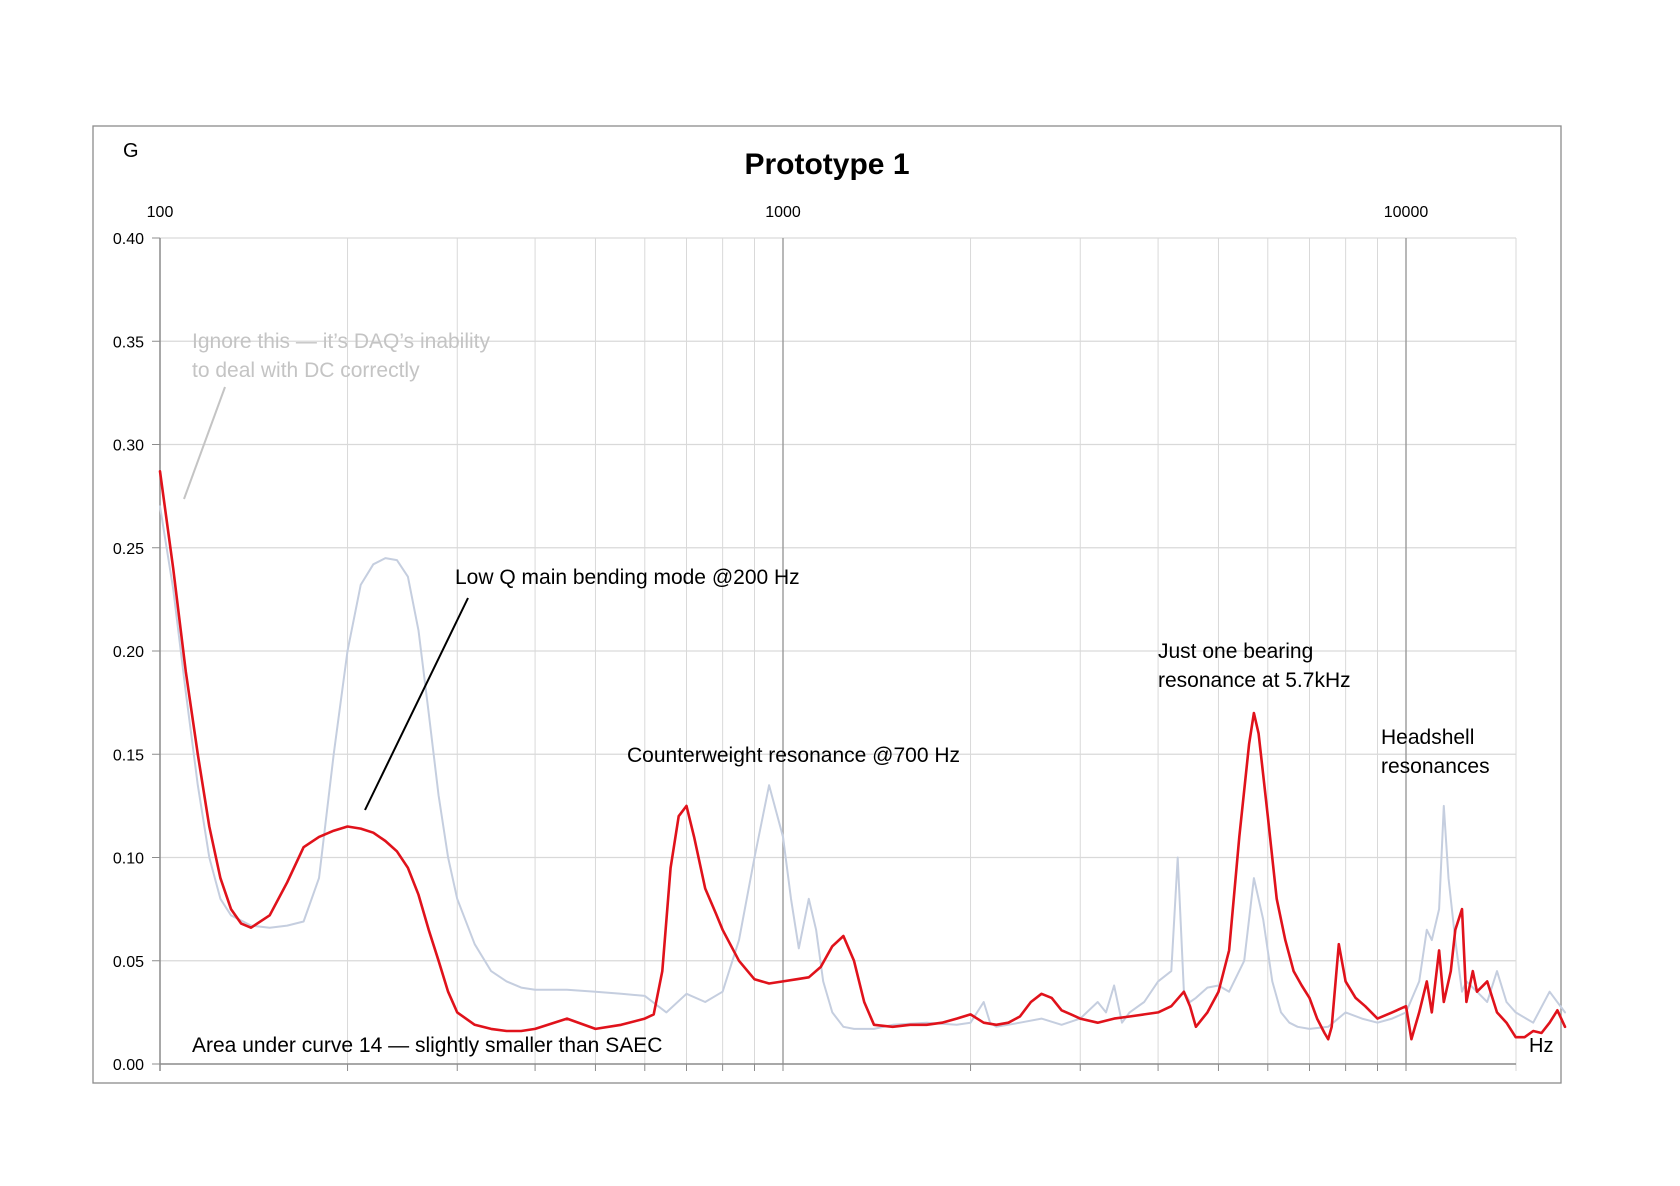  Describe the element at coordinates (204, 443) in the screenshot. I see `dc-note-pointer` at that location.